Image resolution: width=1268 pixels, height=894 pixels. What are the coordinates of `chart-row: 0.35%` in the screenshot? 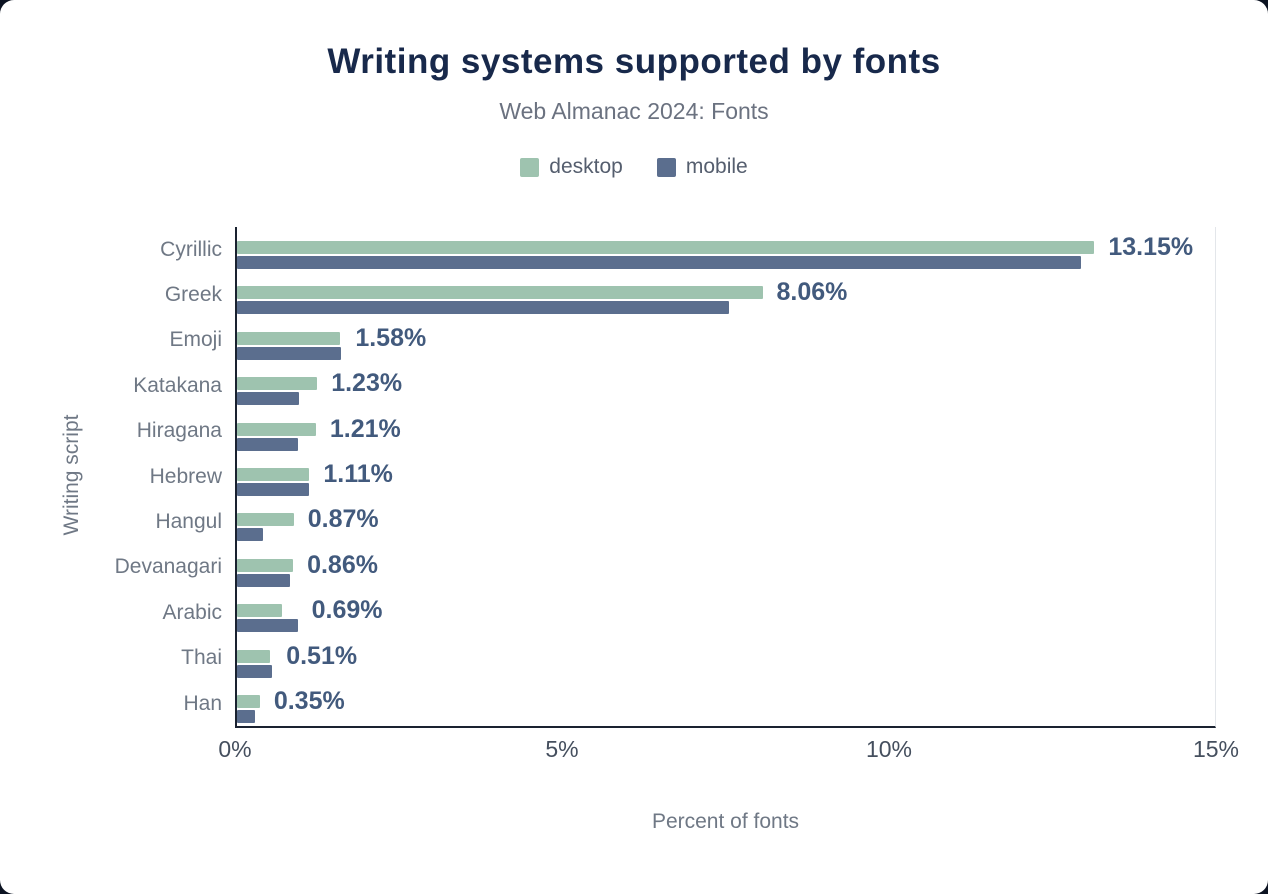 It's located at (726, 703).